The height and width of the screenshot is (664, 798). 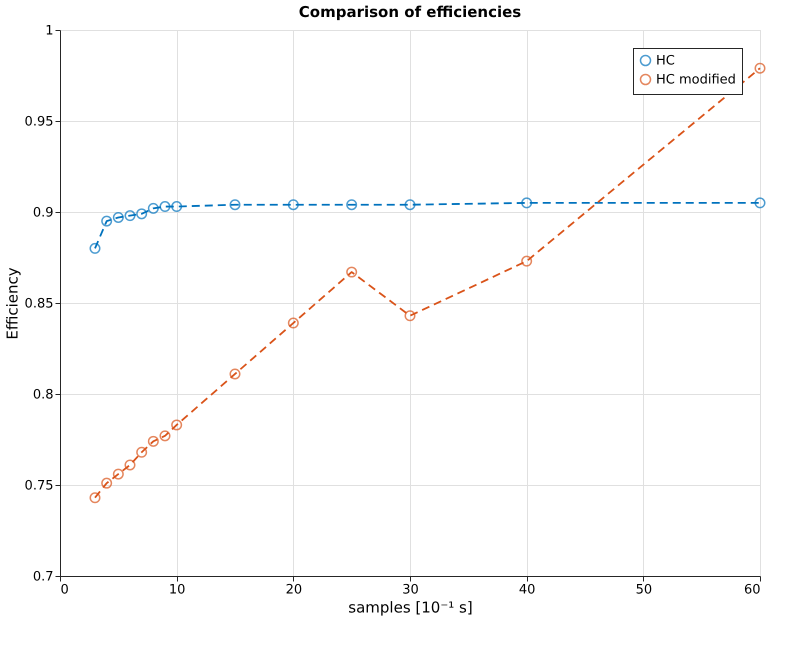 What do you see at coordinates (43, 395) in the screenshot?
I see `y-tick-label: 0.8` at bounding box center [43, 395].